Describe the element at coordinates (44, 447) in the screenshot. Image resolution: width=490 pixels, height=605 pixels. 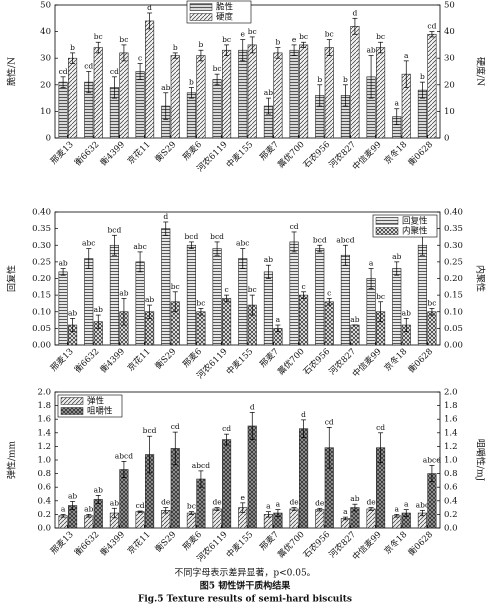
I see `y-tick-label: 1.2` at that location.